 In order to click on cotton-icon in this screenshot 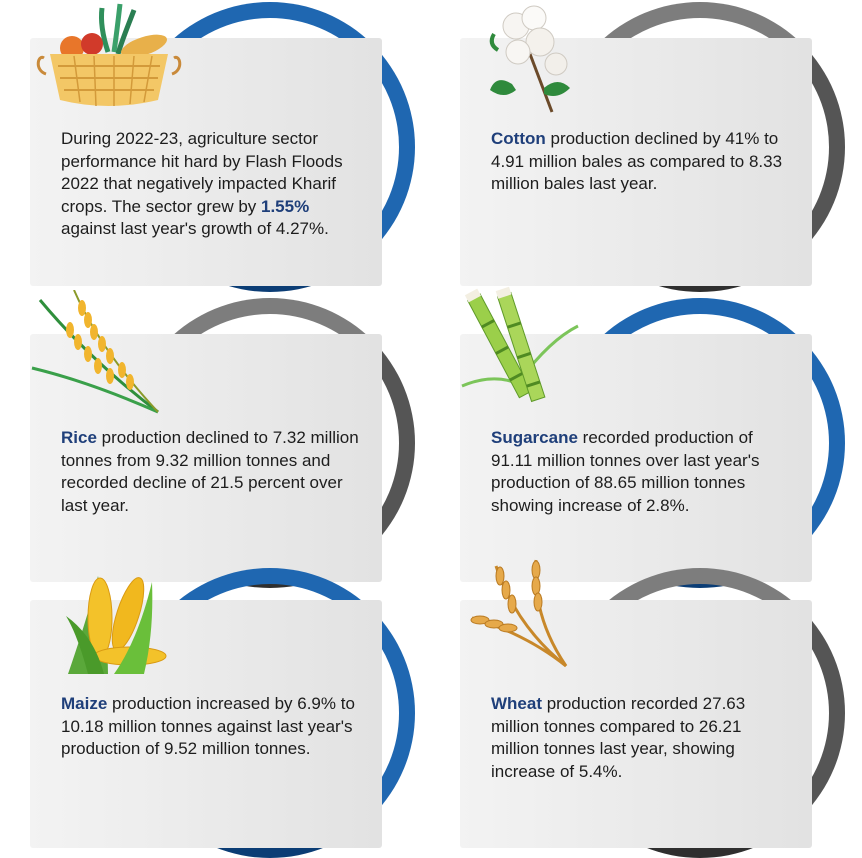, I will do `click(529, 59)`.